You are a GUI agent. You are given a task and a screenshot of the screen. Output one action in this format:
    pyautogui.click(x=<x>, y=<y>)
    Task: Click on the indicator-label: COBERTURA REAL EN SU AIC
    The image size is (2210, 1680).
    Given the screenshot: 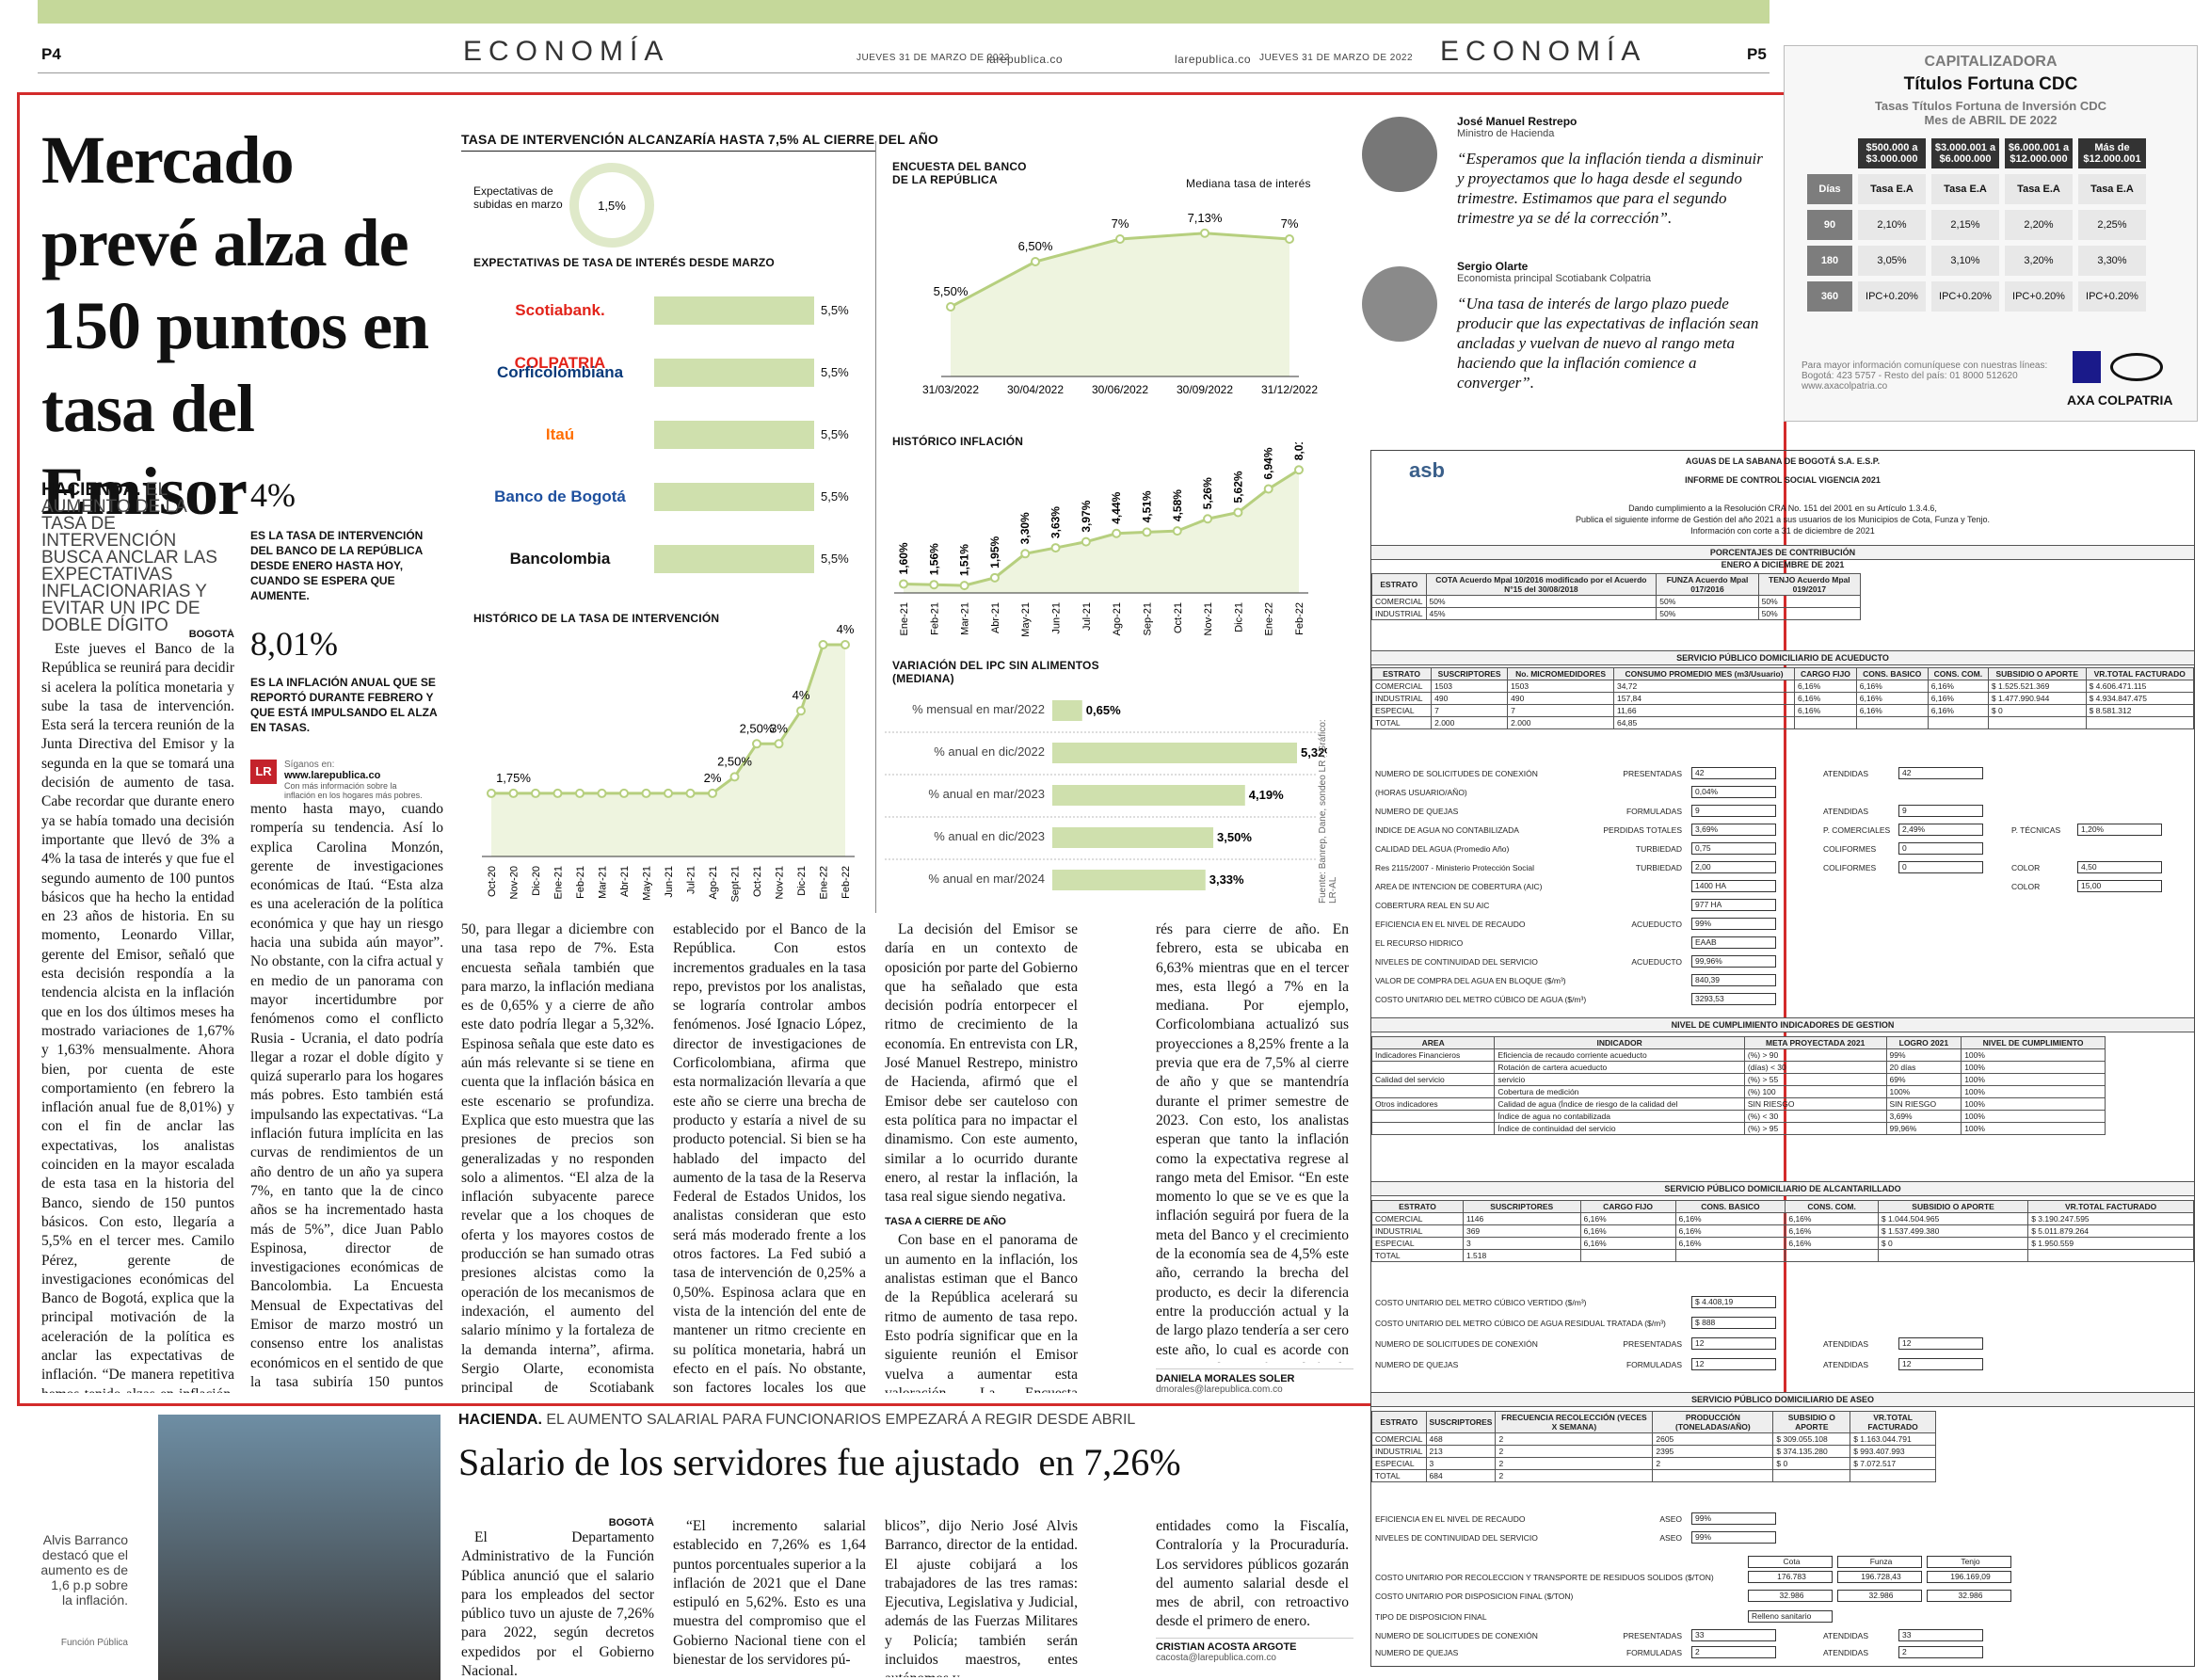 What is the action you would take?
    pyautogui.click(x=1432, y=905)
    